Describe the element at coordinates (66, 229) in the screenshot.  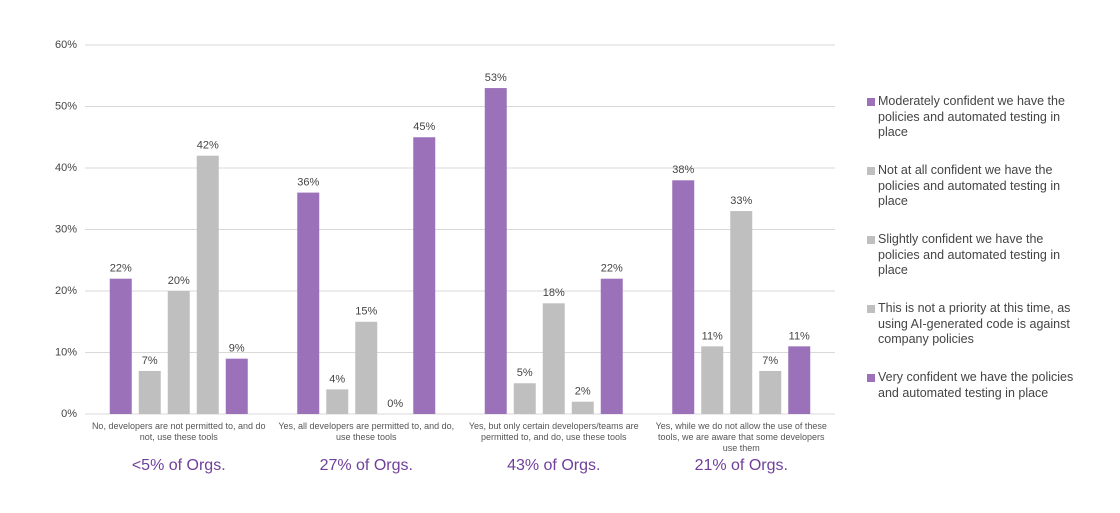
I see `y-tick-label: 30%` at that location.